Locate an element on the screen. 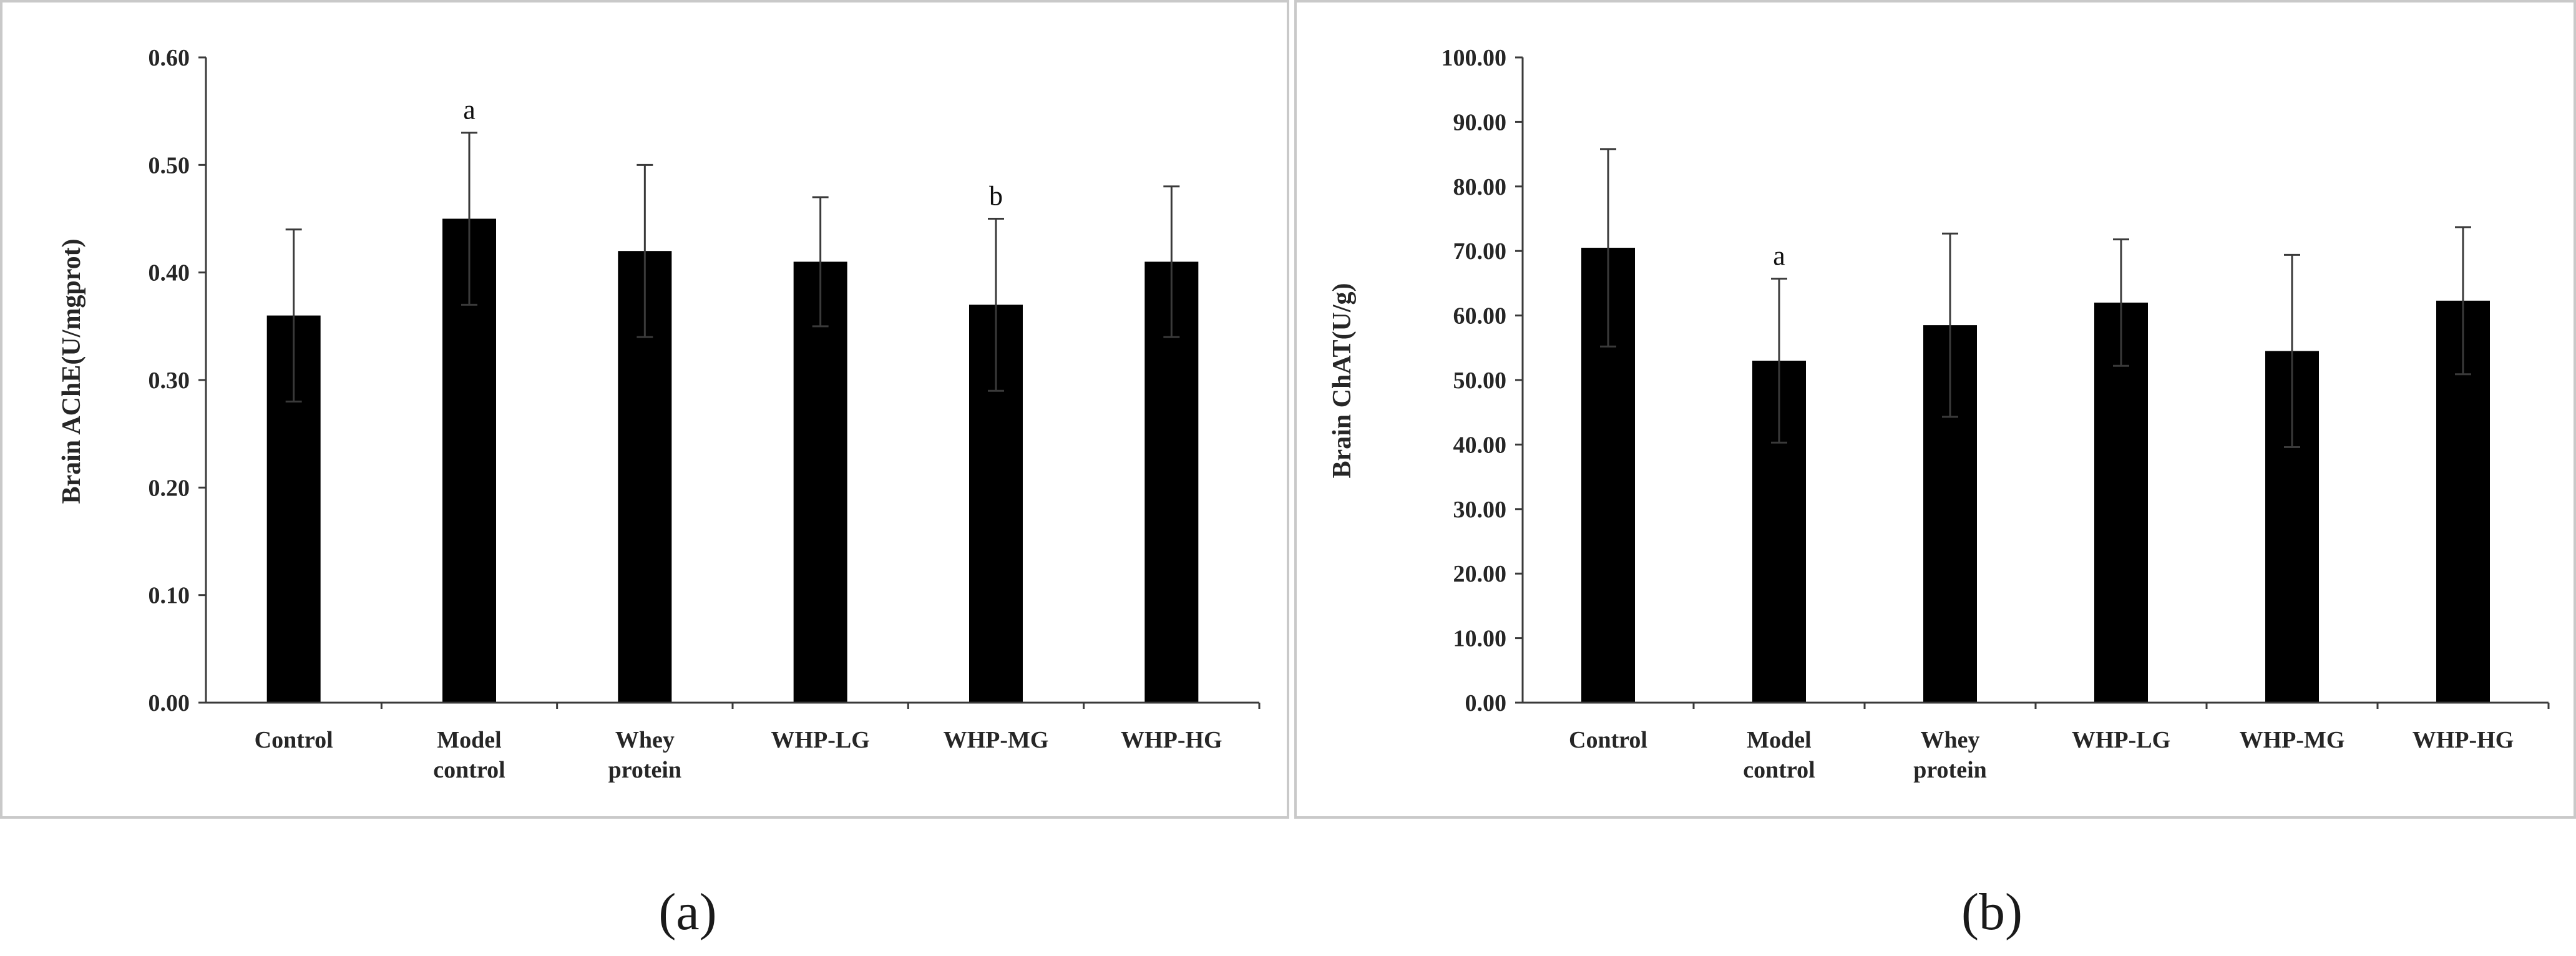 This screenshot has width=2576, height=956. panel-b-y-tick-label: 50.00 is located at coordinates (1480, 381).